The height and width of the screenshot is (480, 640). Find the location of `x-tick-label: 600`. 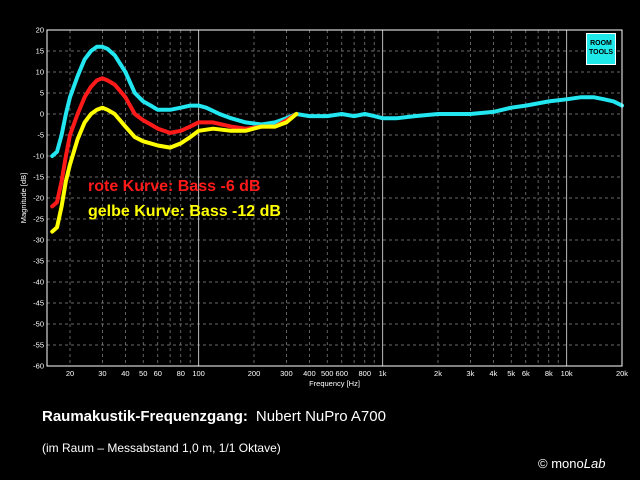

x-tick-label: 600 is located at coordinates (342, 373).